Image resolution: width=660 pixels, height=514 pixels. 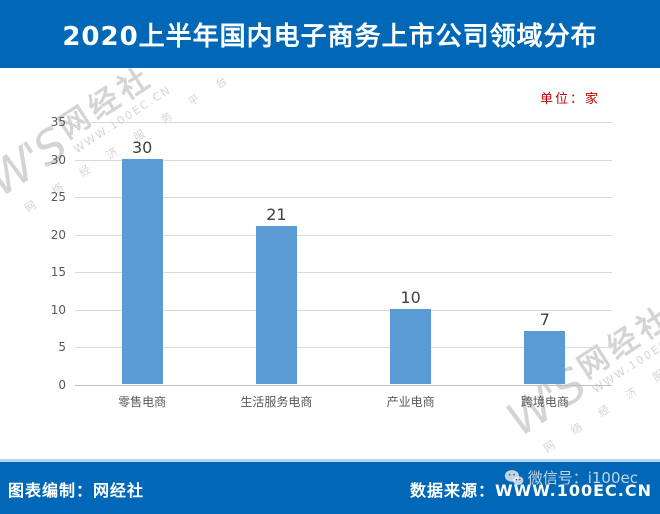 I want to click on chart-title-bar: 2020上半年国内电子商务上市公司领域分布, so click(x=330, y=34).